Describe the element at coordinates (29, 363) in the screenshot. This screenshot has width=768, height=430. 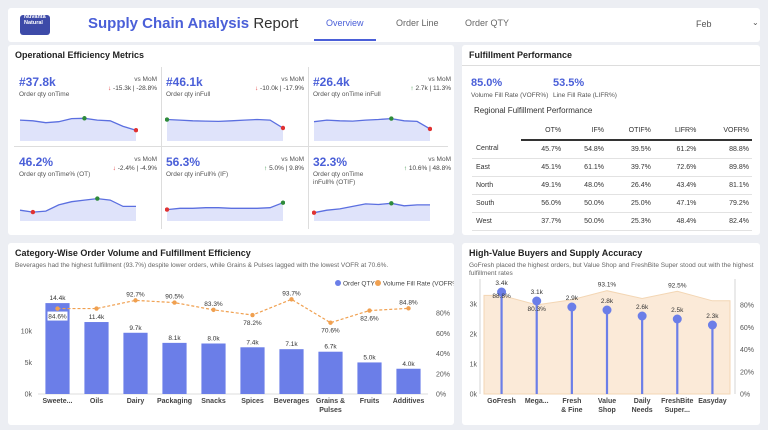
I see `y-axis-tick-label: 5k` at that location.